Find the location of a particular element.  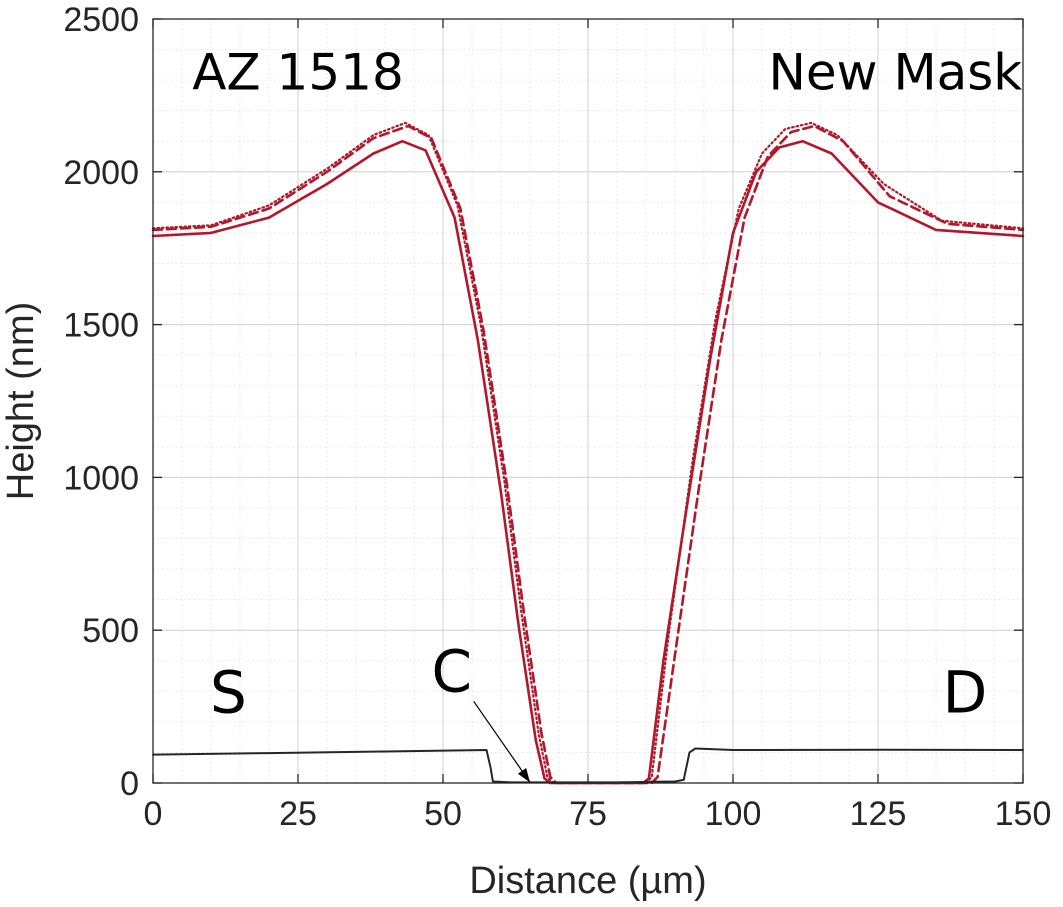

y-tick-label: 0 is located at coordinates (129, 784).